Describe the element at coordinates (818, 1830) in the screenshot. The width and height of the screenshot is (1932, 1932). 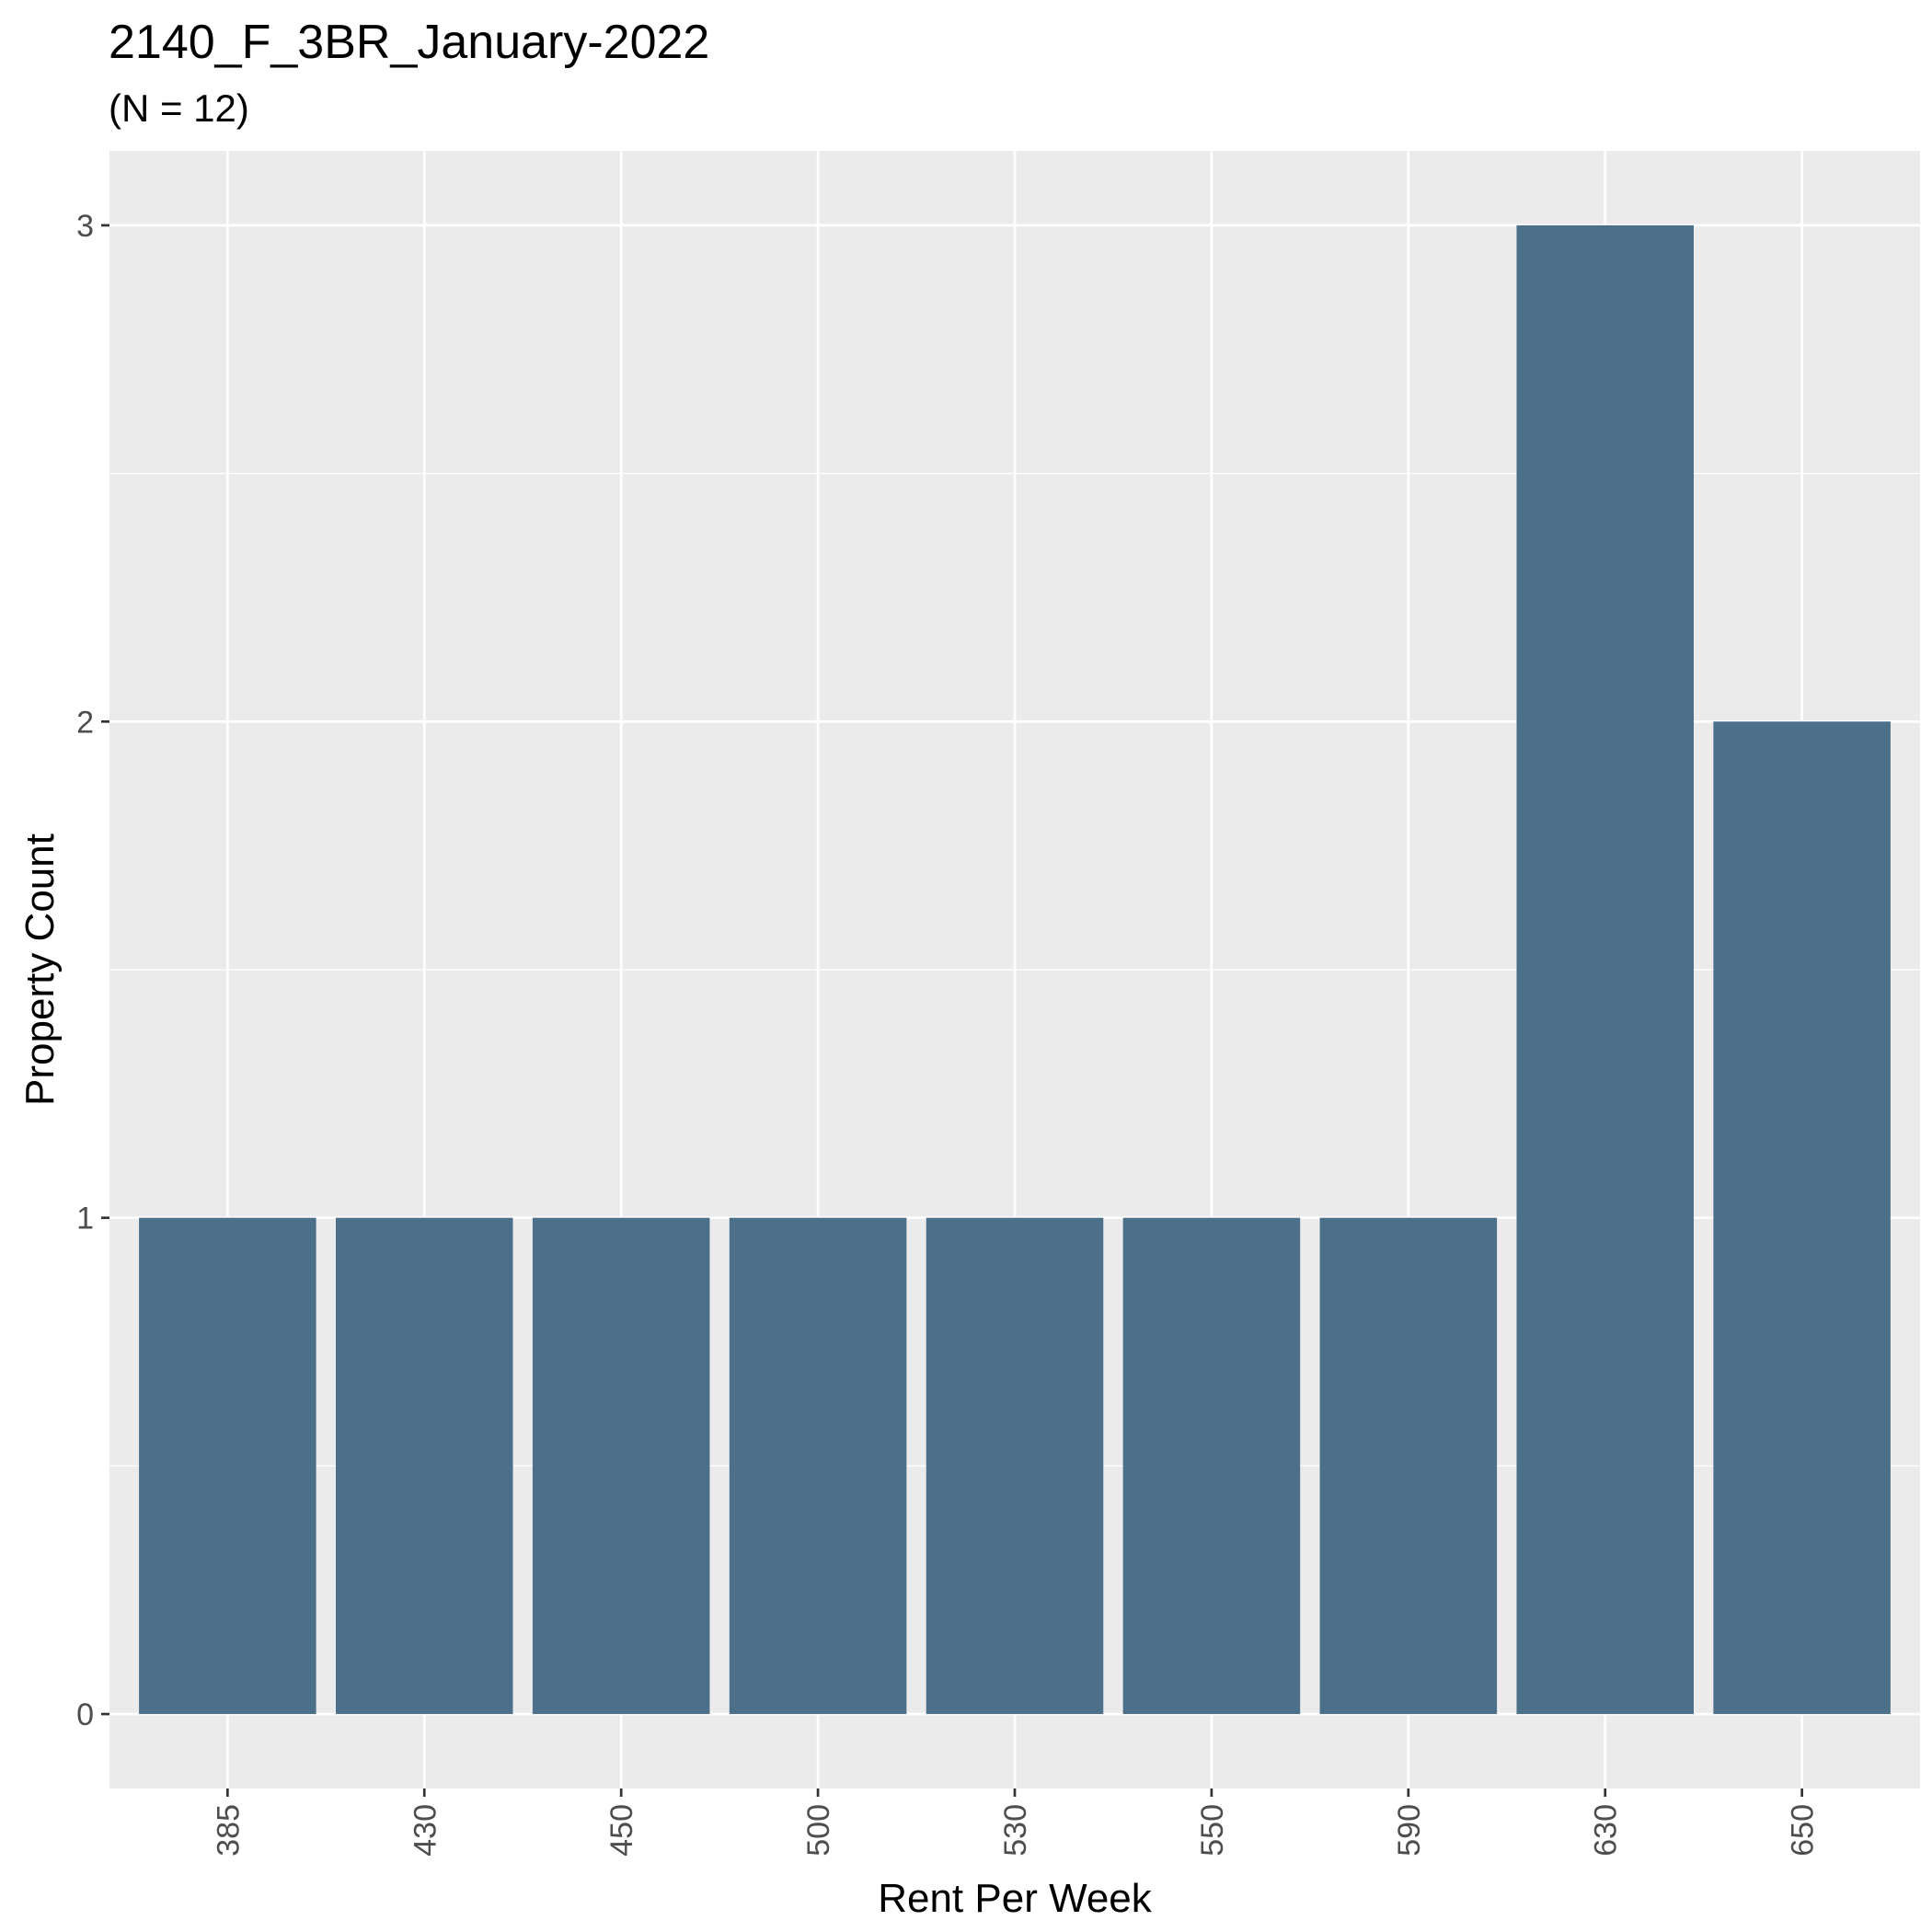
I see `x-tick-label: 500` at that location.